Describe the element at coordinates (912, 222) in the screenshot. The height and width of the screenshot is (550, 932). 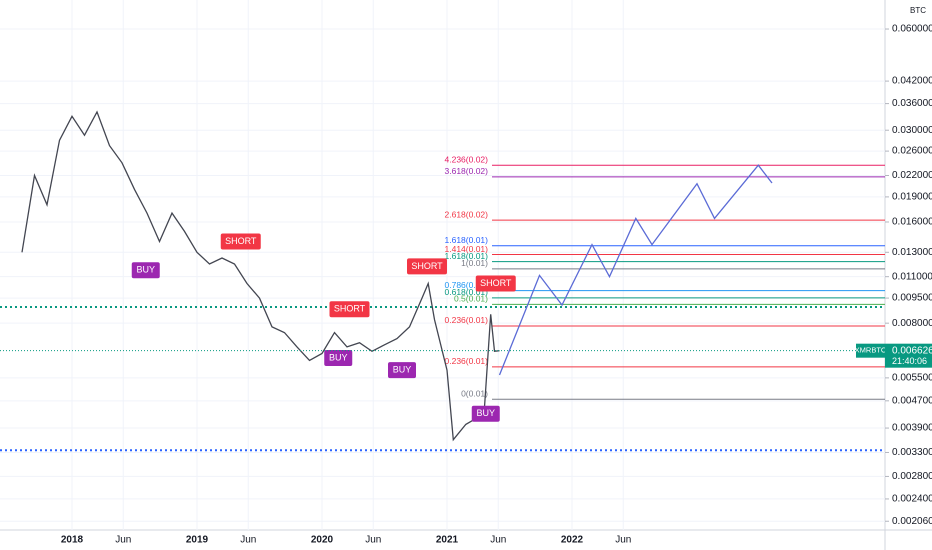
I see `y-tick-label: 0.016000` at that location.